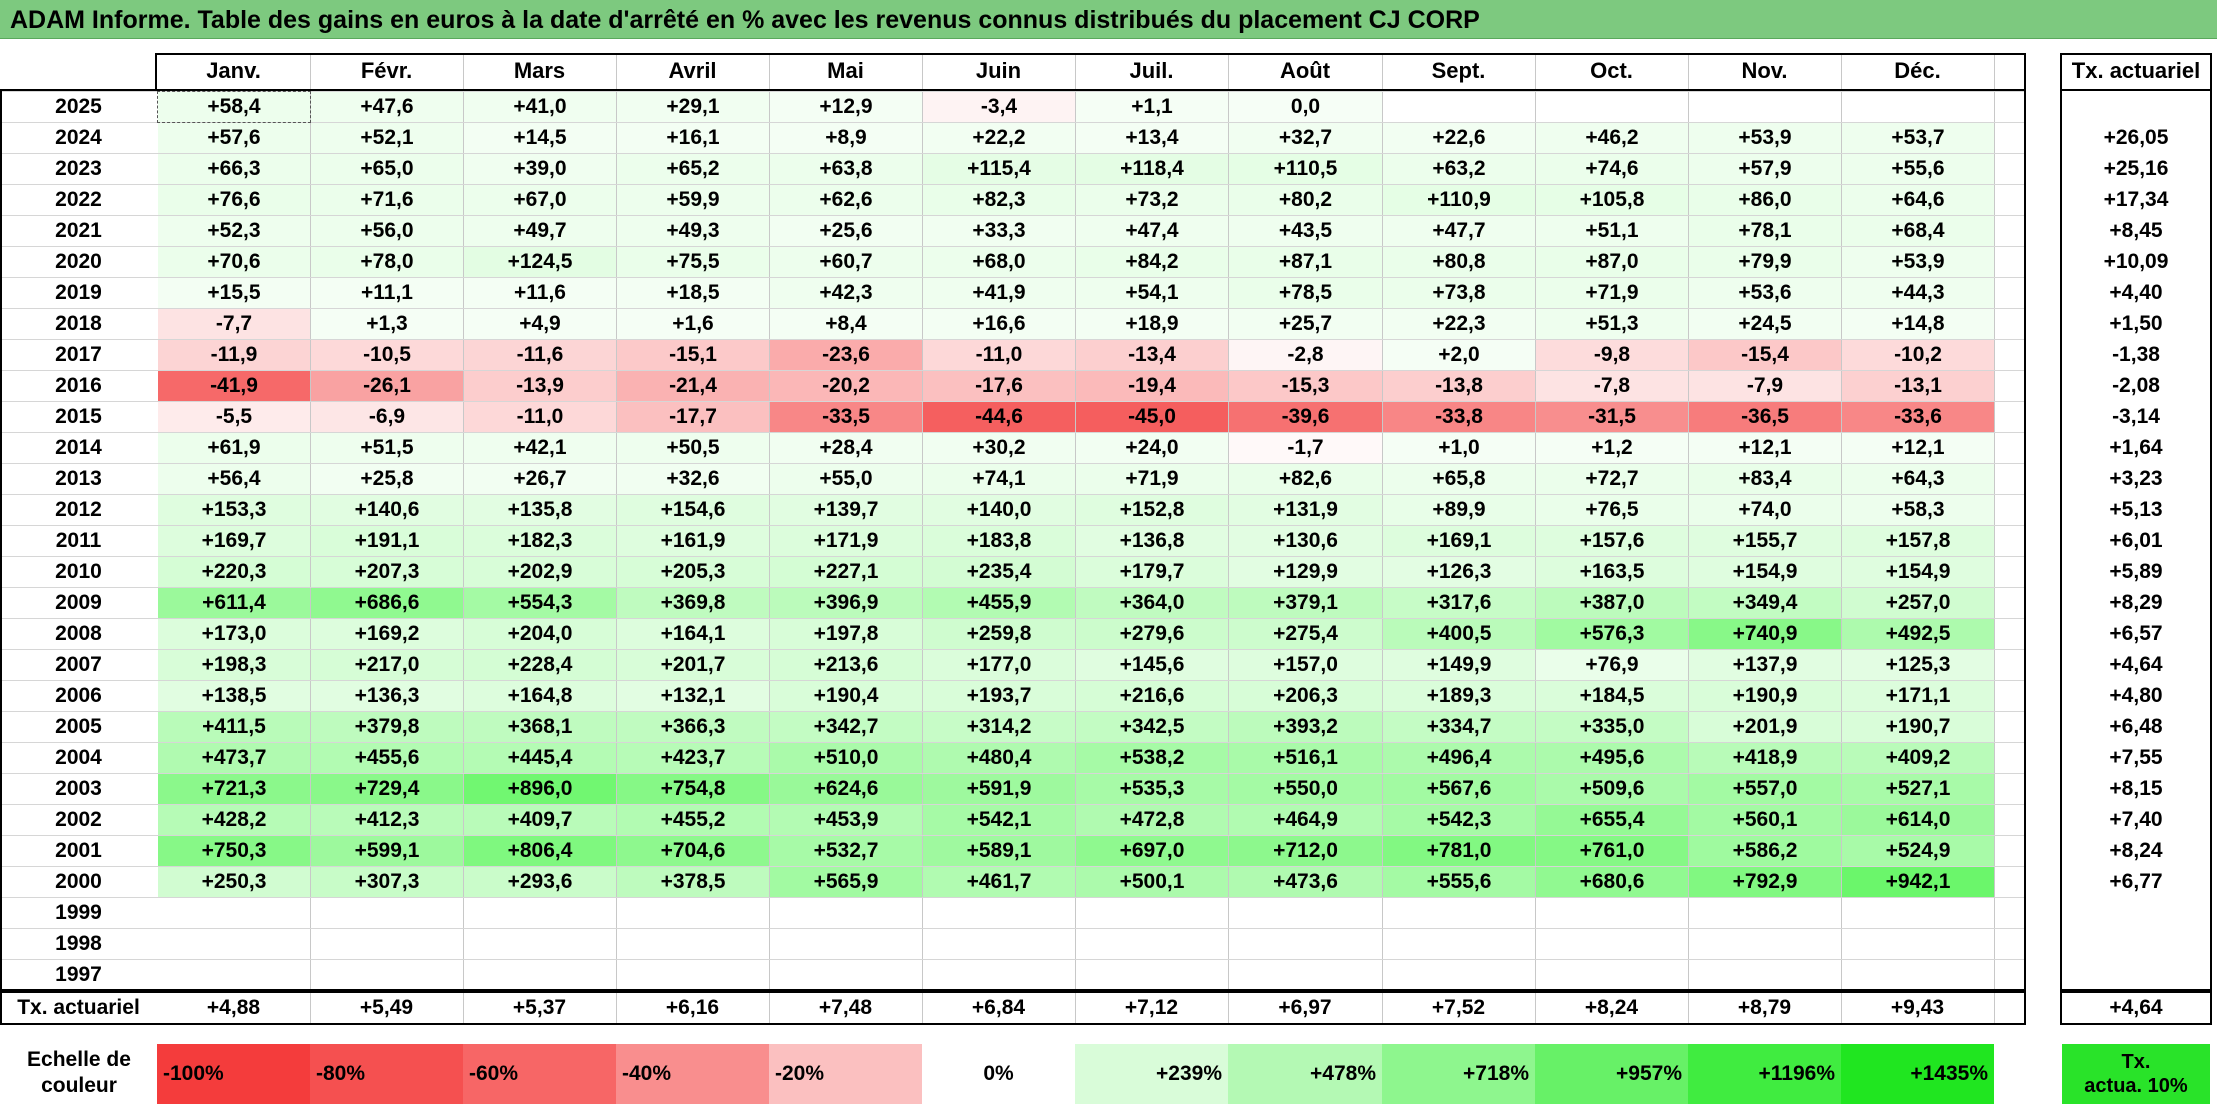 The image size is (2217, 1106). Describe the element at coordinates (540, 541) in the screenshot. I see `table-cell: +182,3` at that location.